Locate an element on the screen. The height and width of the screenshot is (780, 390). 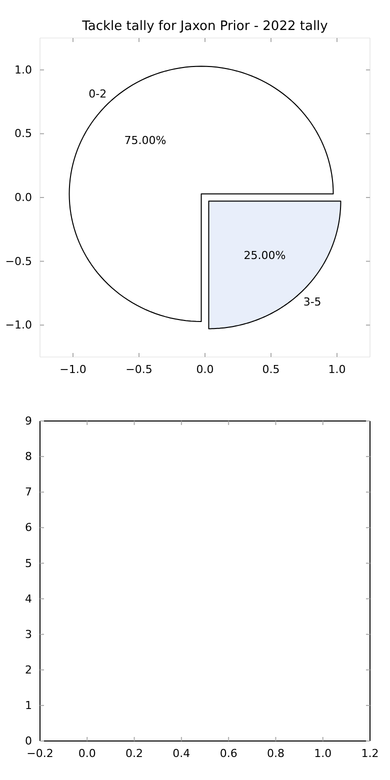
y-tick-label: 1 is located at coordinates (28, 705).